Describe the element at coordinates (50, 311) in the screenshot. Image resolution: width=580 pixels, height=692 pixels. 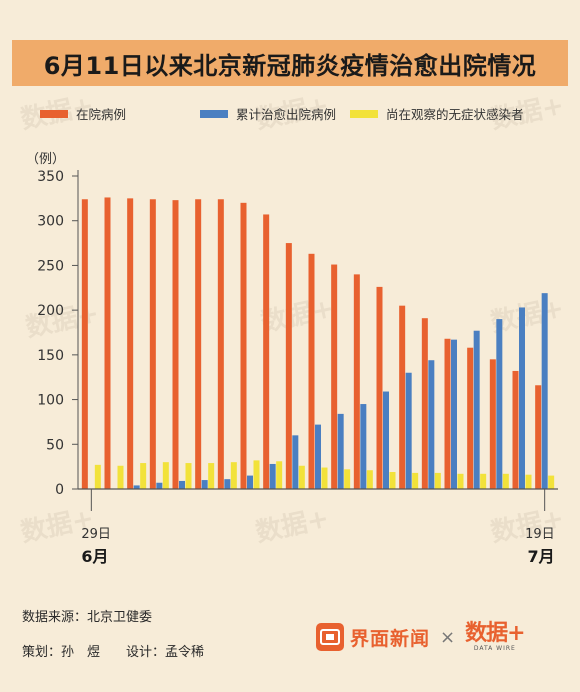
I see `y-tick-label: 200` at that location.